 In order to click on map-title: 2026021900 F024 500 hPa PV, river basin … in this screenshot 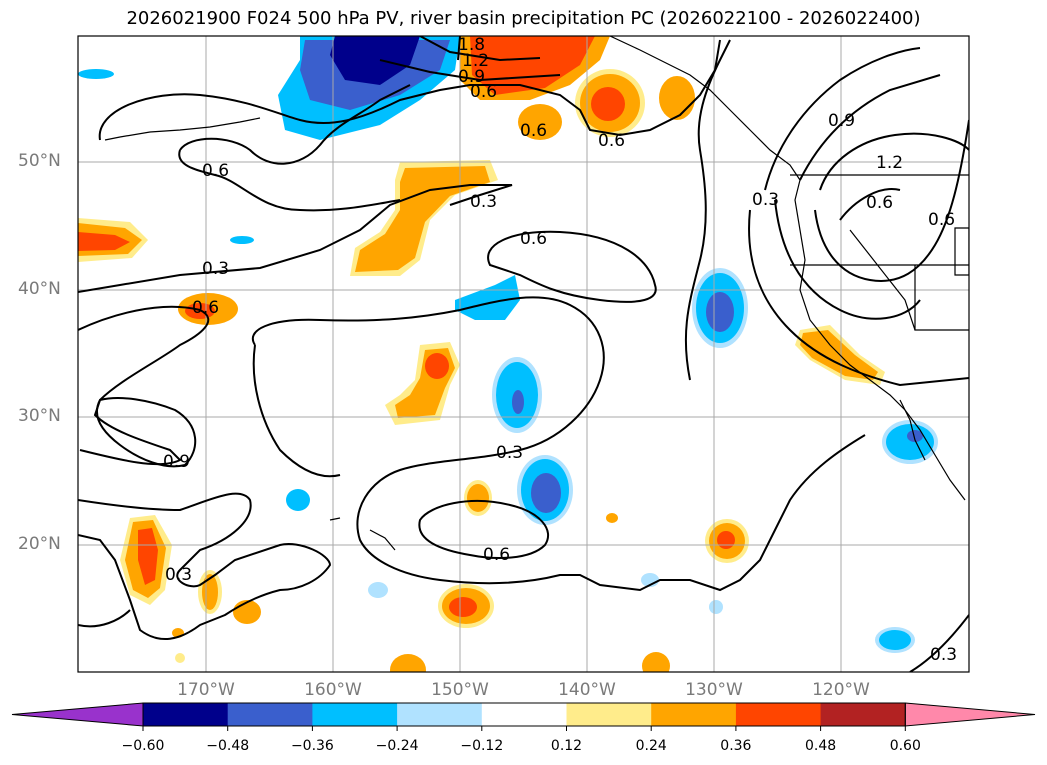, I will do `click(523, 18)`.